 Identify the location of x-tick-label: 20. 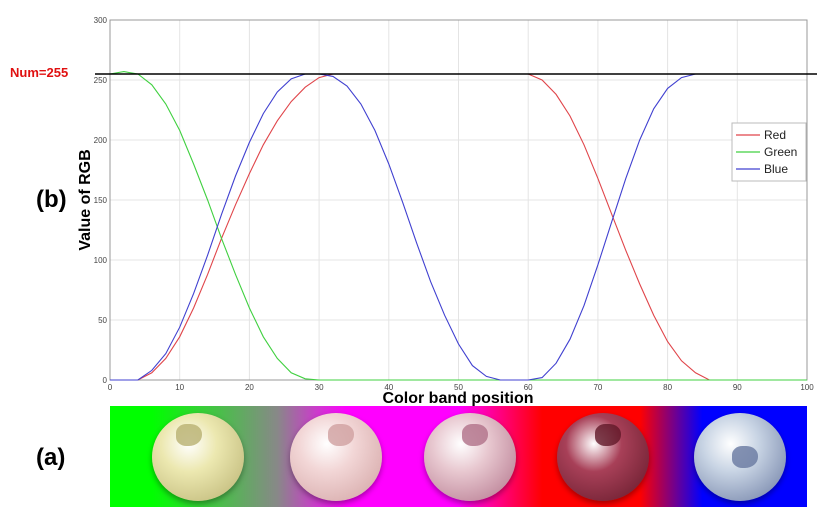
(249, 387).